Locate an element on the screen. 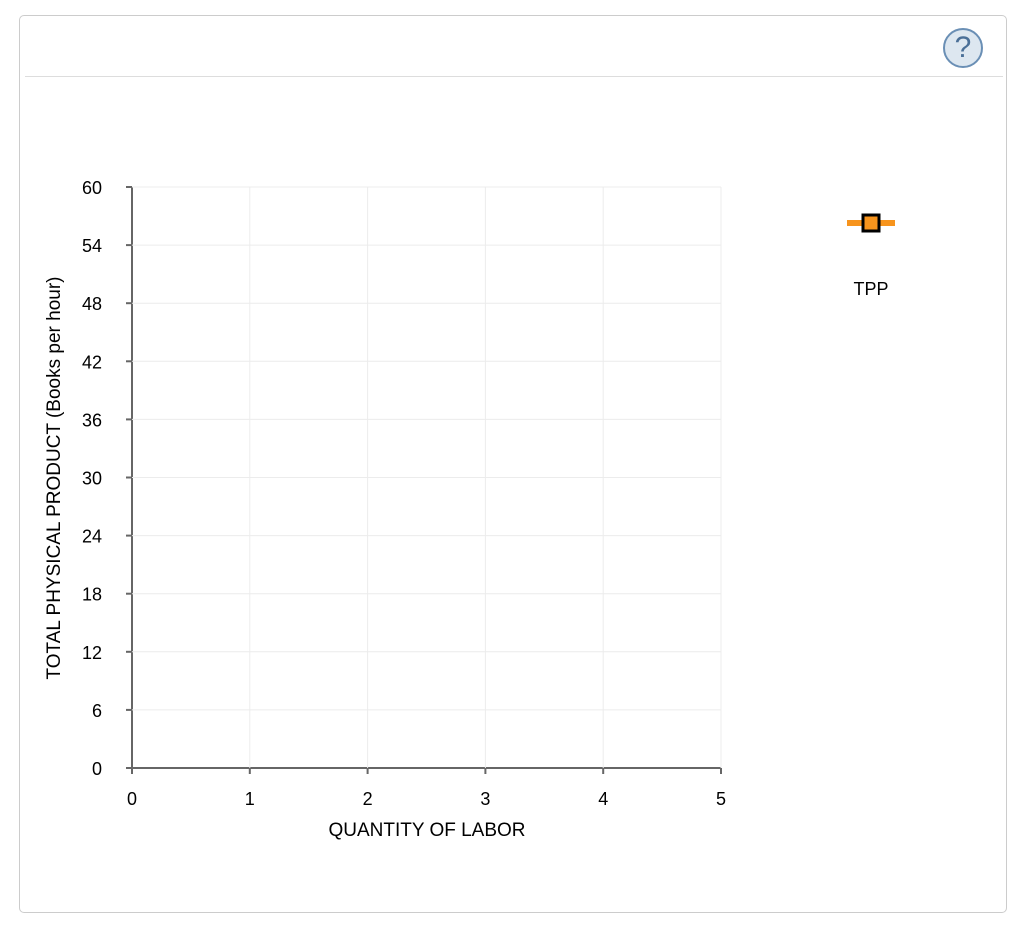 This screenshot has height=930, width=1024. y-tick-label: 0 is located at coordinates (97, 769).